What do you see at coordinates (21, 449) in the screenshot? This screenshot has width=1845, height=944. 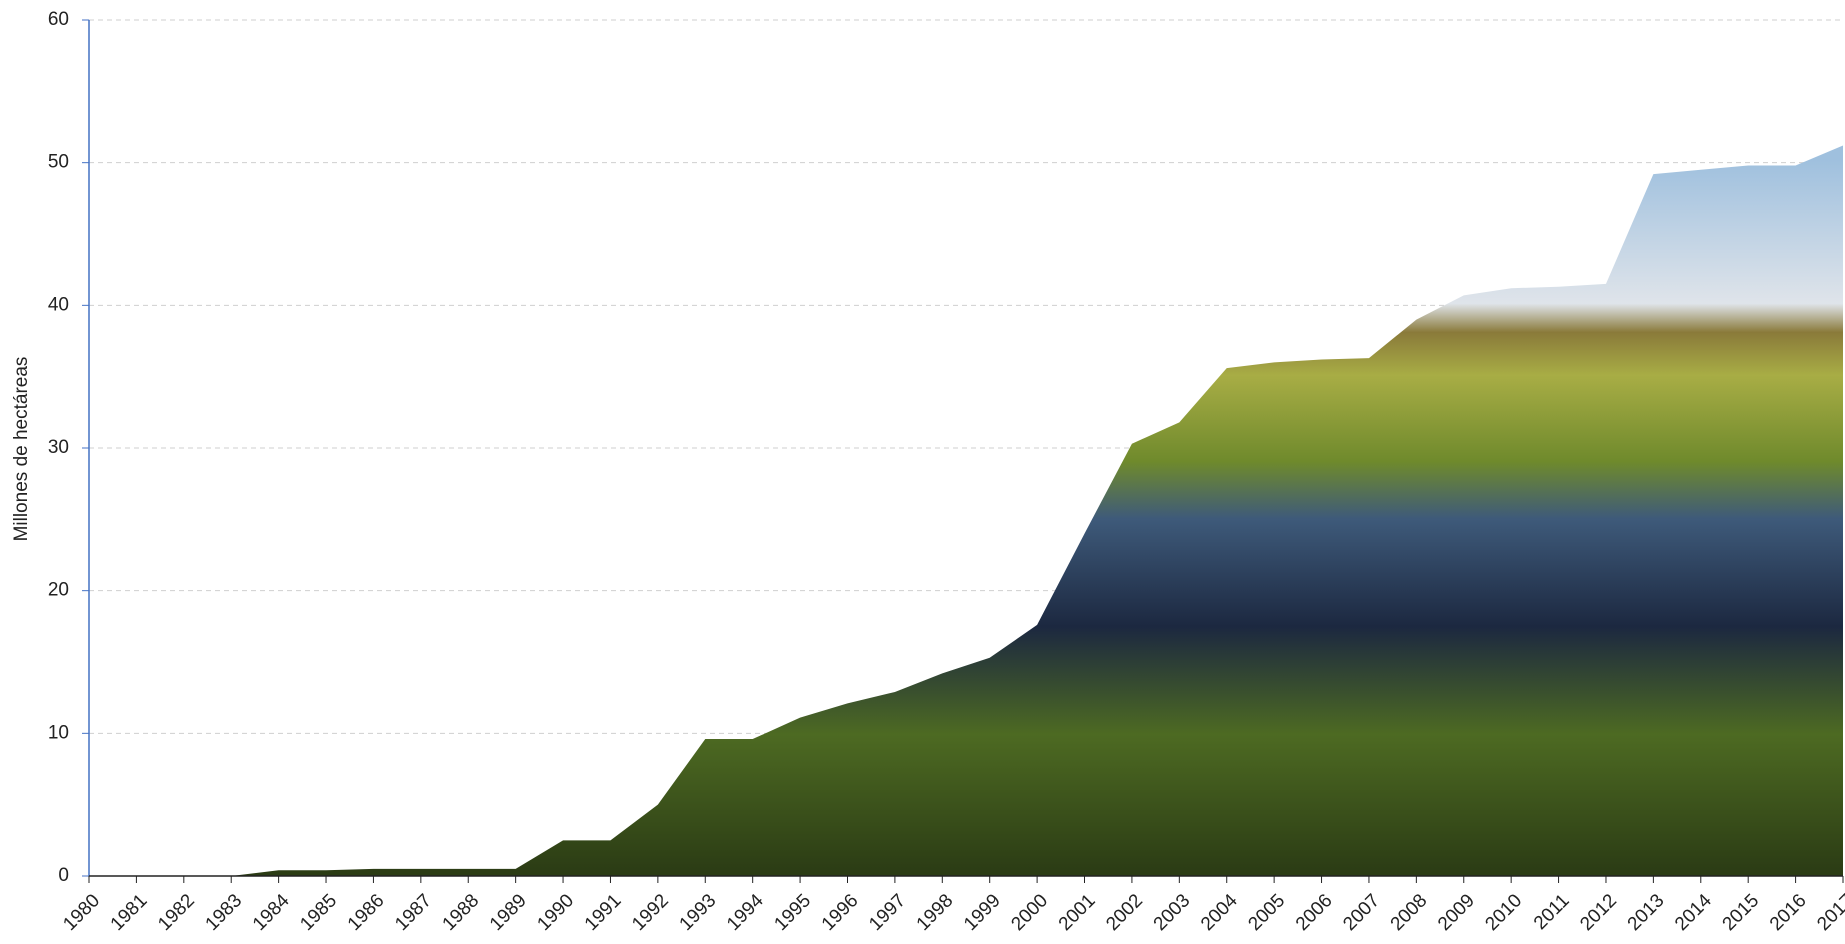 I see `y-axis-label: Millones de hectáreas` at bounding box center [21, 449].